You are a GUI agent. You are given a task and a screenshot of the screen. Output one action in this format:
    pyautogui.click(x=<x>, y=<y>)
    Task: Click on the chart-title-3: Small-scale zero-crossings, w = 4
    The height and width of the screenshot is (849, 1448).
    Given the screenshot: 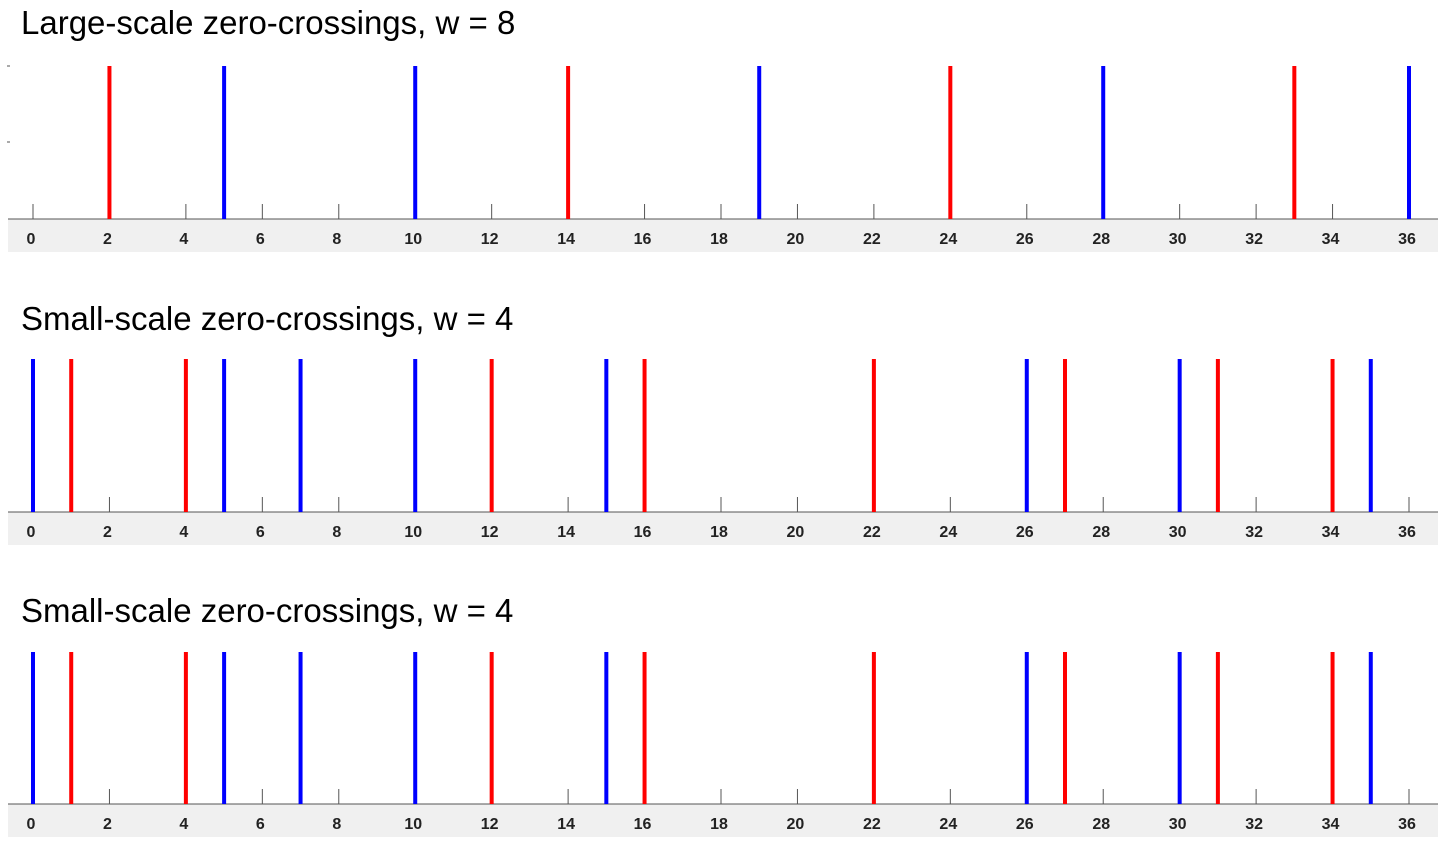 What is the action you would take?
    pyautogui.click(x=267, y=610)
    